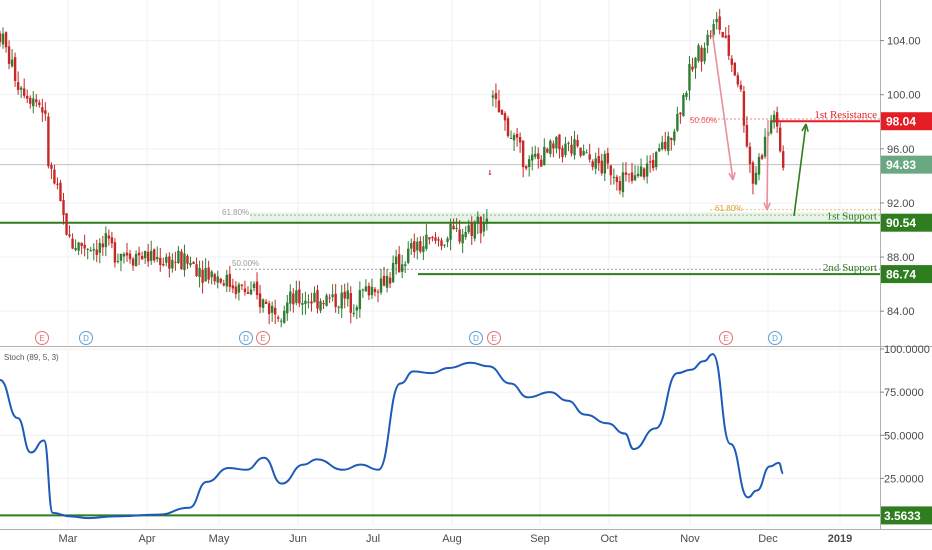 This screenshot has width=932, height=550. Describe the element at coordinates (263, 338) in the screenshot. I see `event-marker-circle` at that location.